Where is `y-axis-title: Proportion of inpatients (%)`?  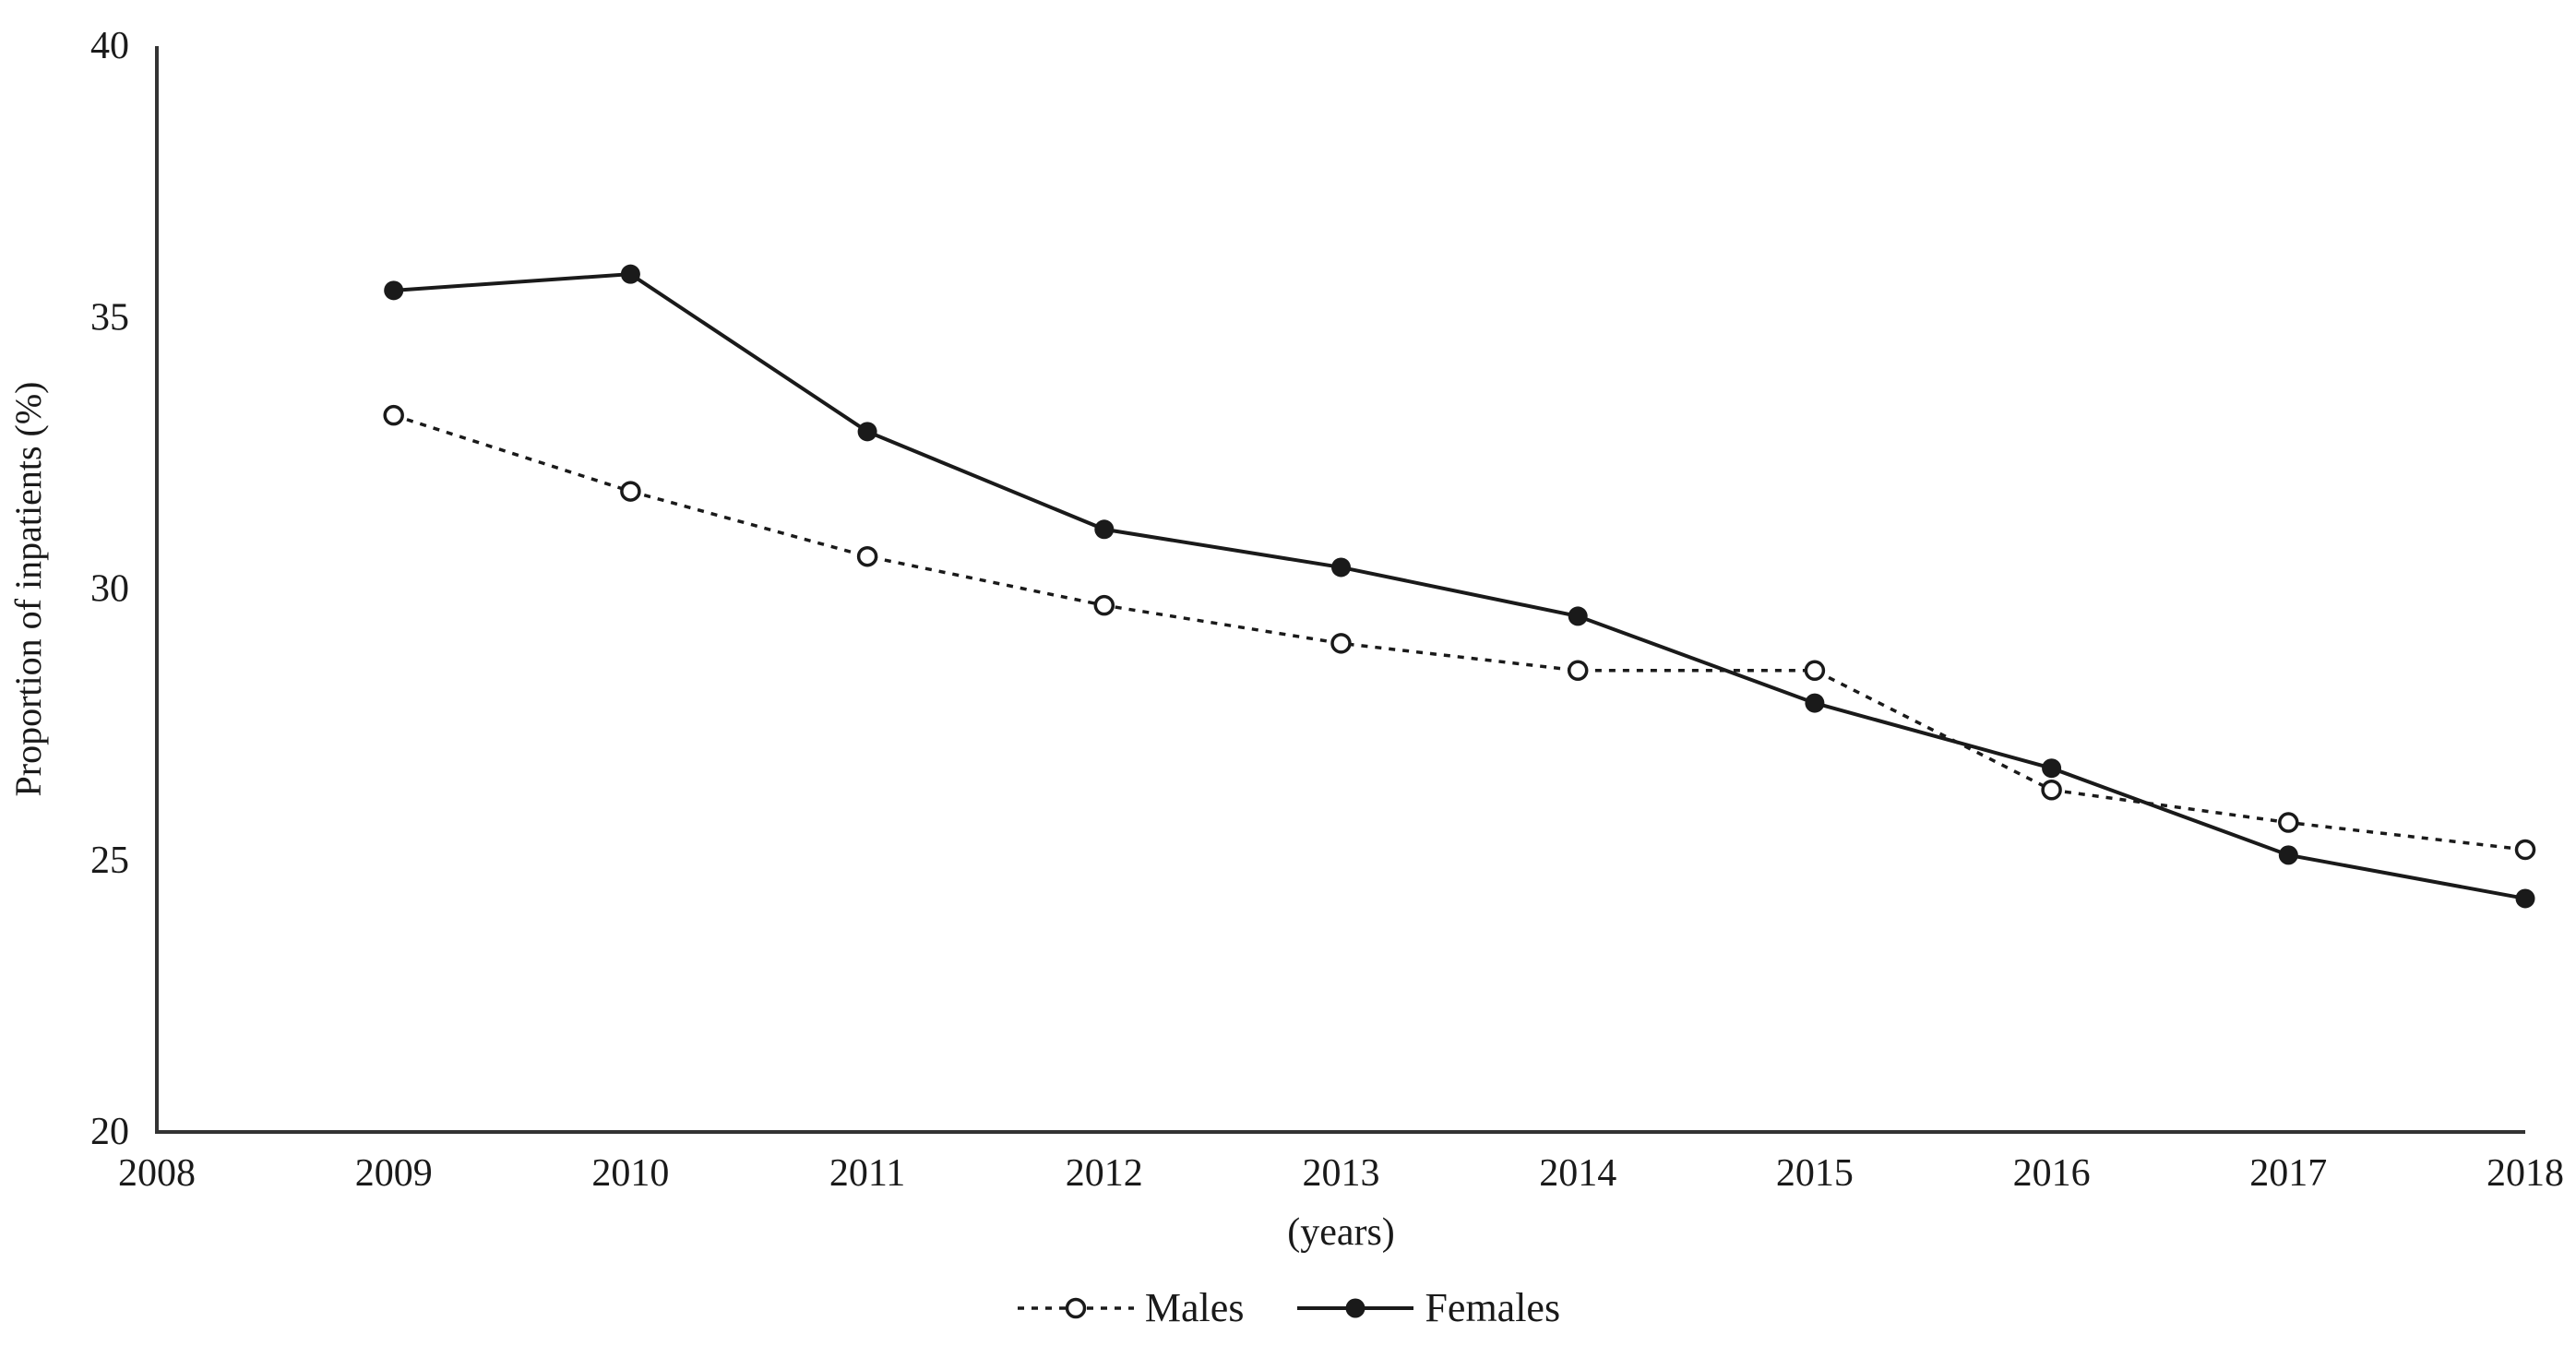 y-axis-title: Proportion of inpatients (%) is located at coordinates (28, 589).